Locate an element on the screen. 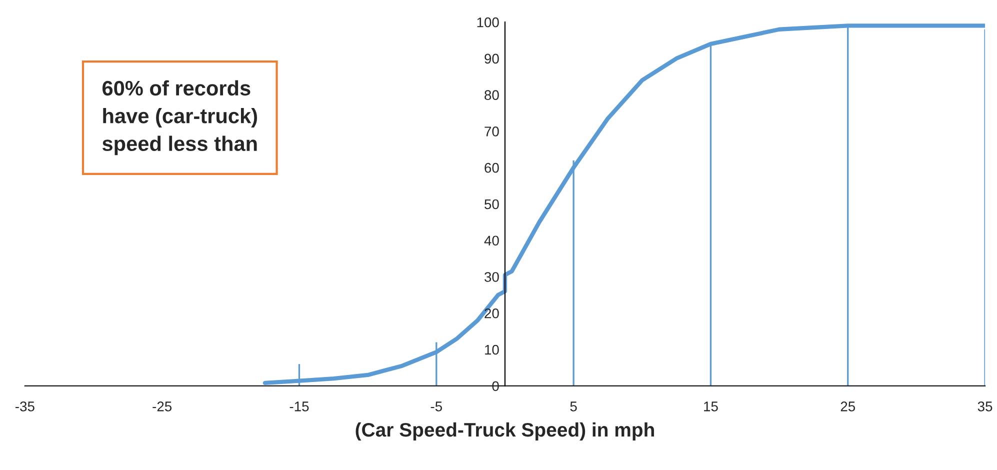  x-tick-label: -35 is located at coordinates (25, 407).